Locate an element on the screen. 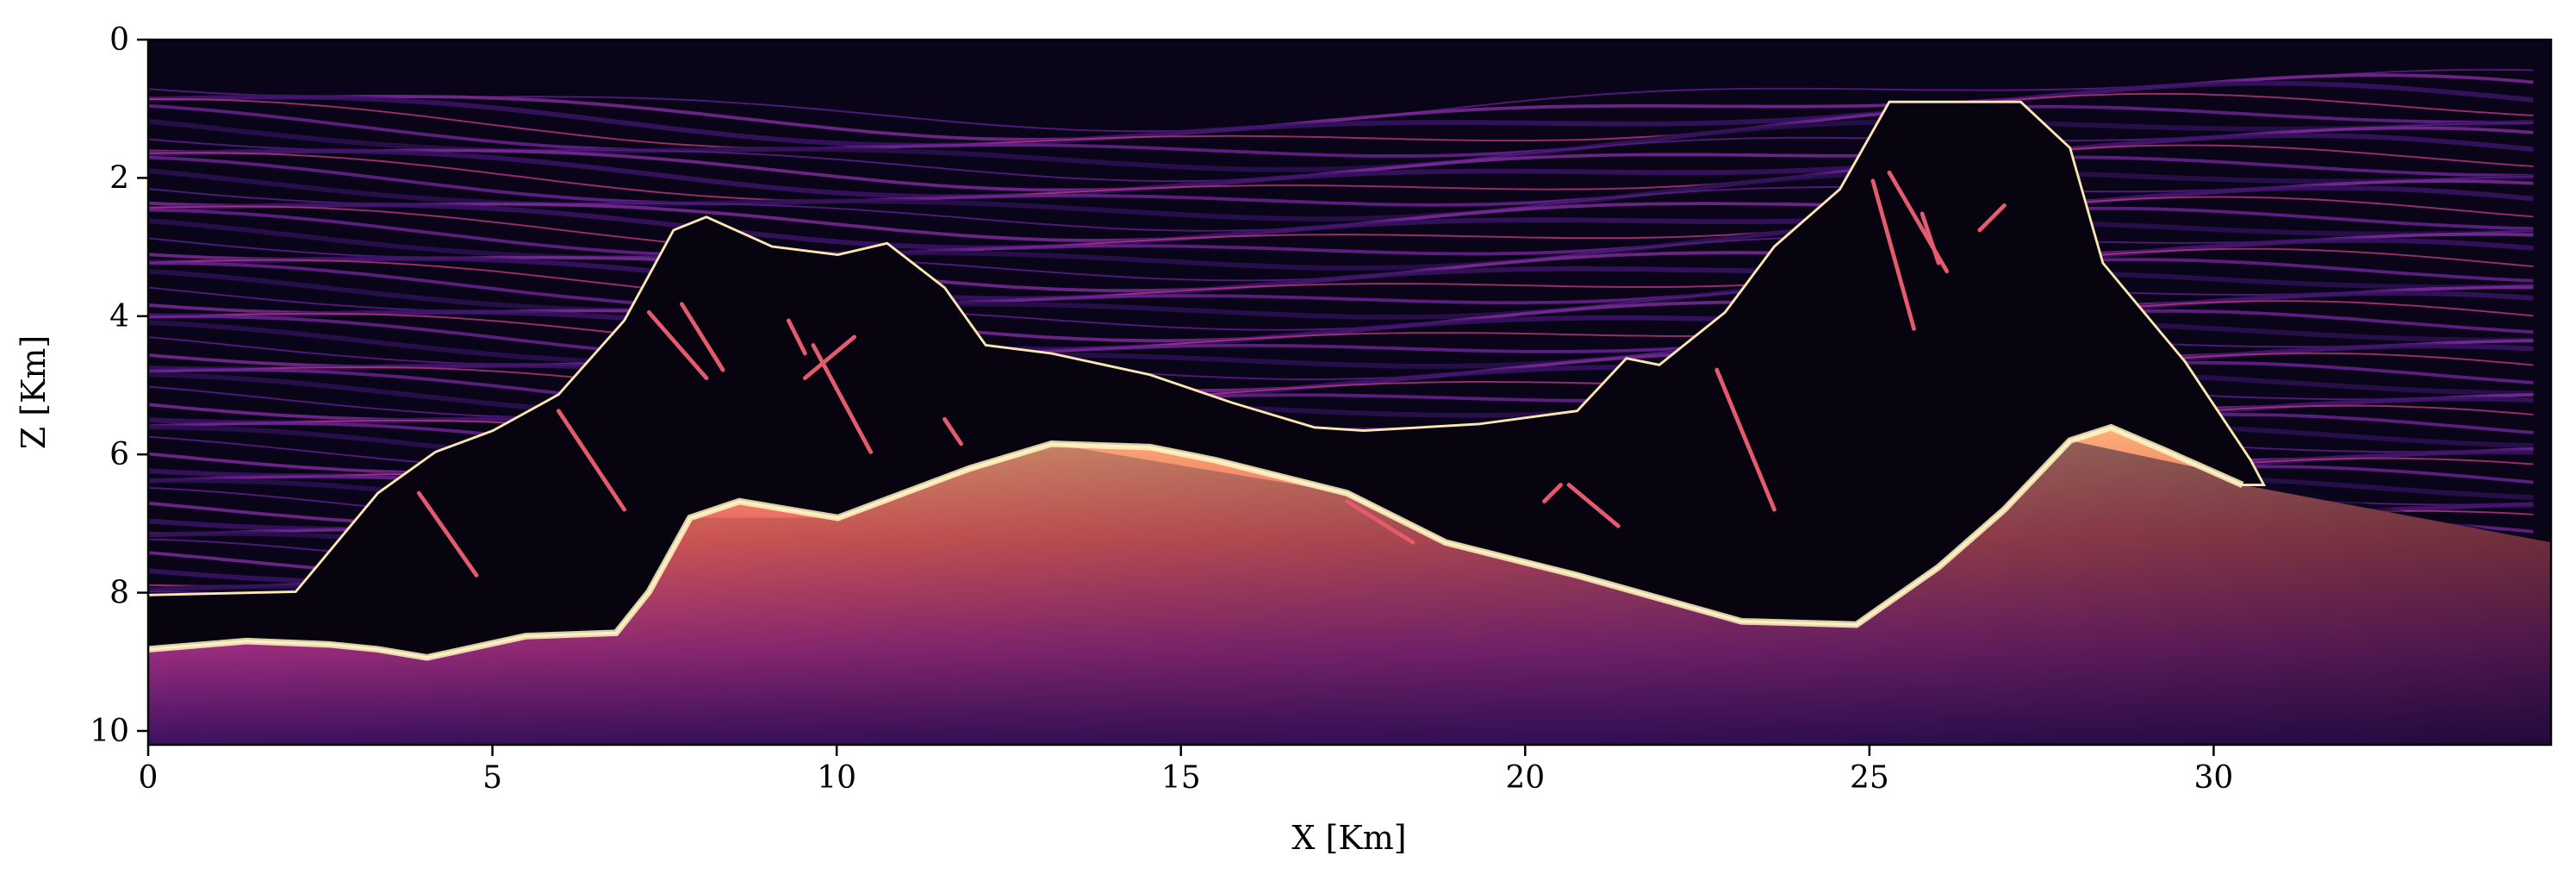 Image resolution: width=2576 pixels, height=887 pixels. y-tick-label: 0 is located at coordinates (119, 40).